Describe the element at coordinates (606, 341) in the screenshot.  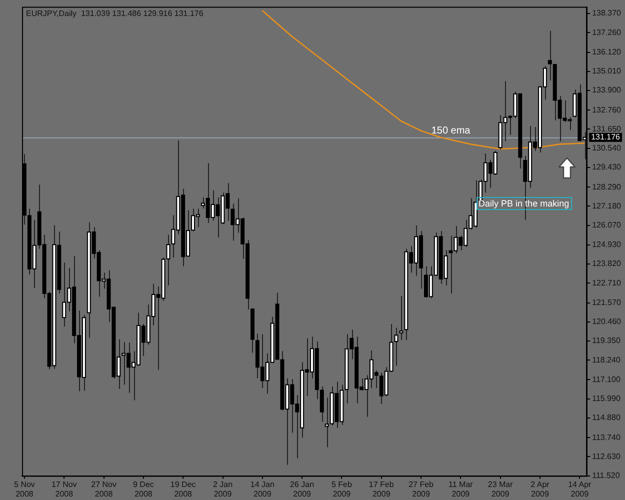
I see `y-tick-label: 119.350` at that location.